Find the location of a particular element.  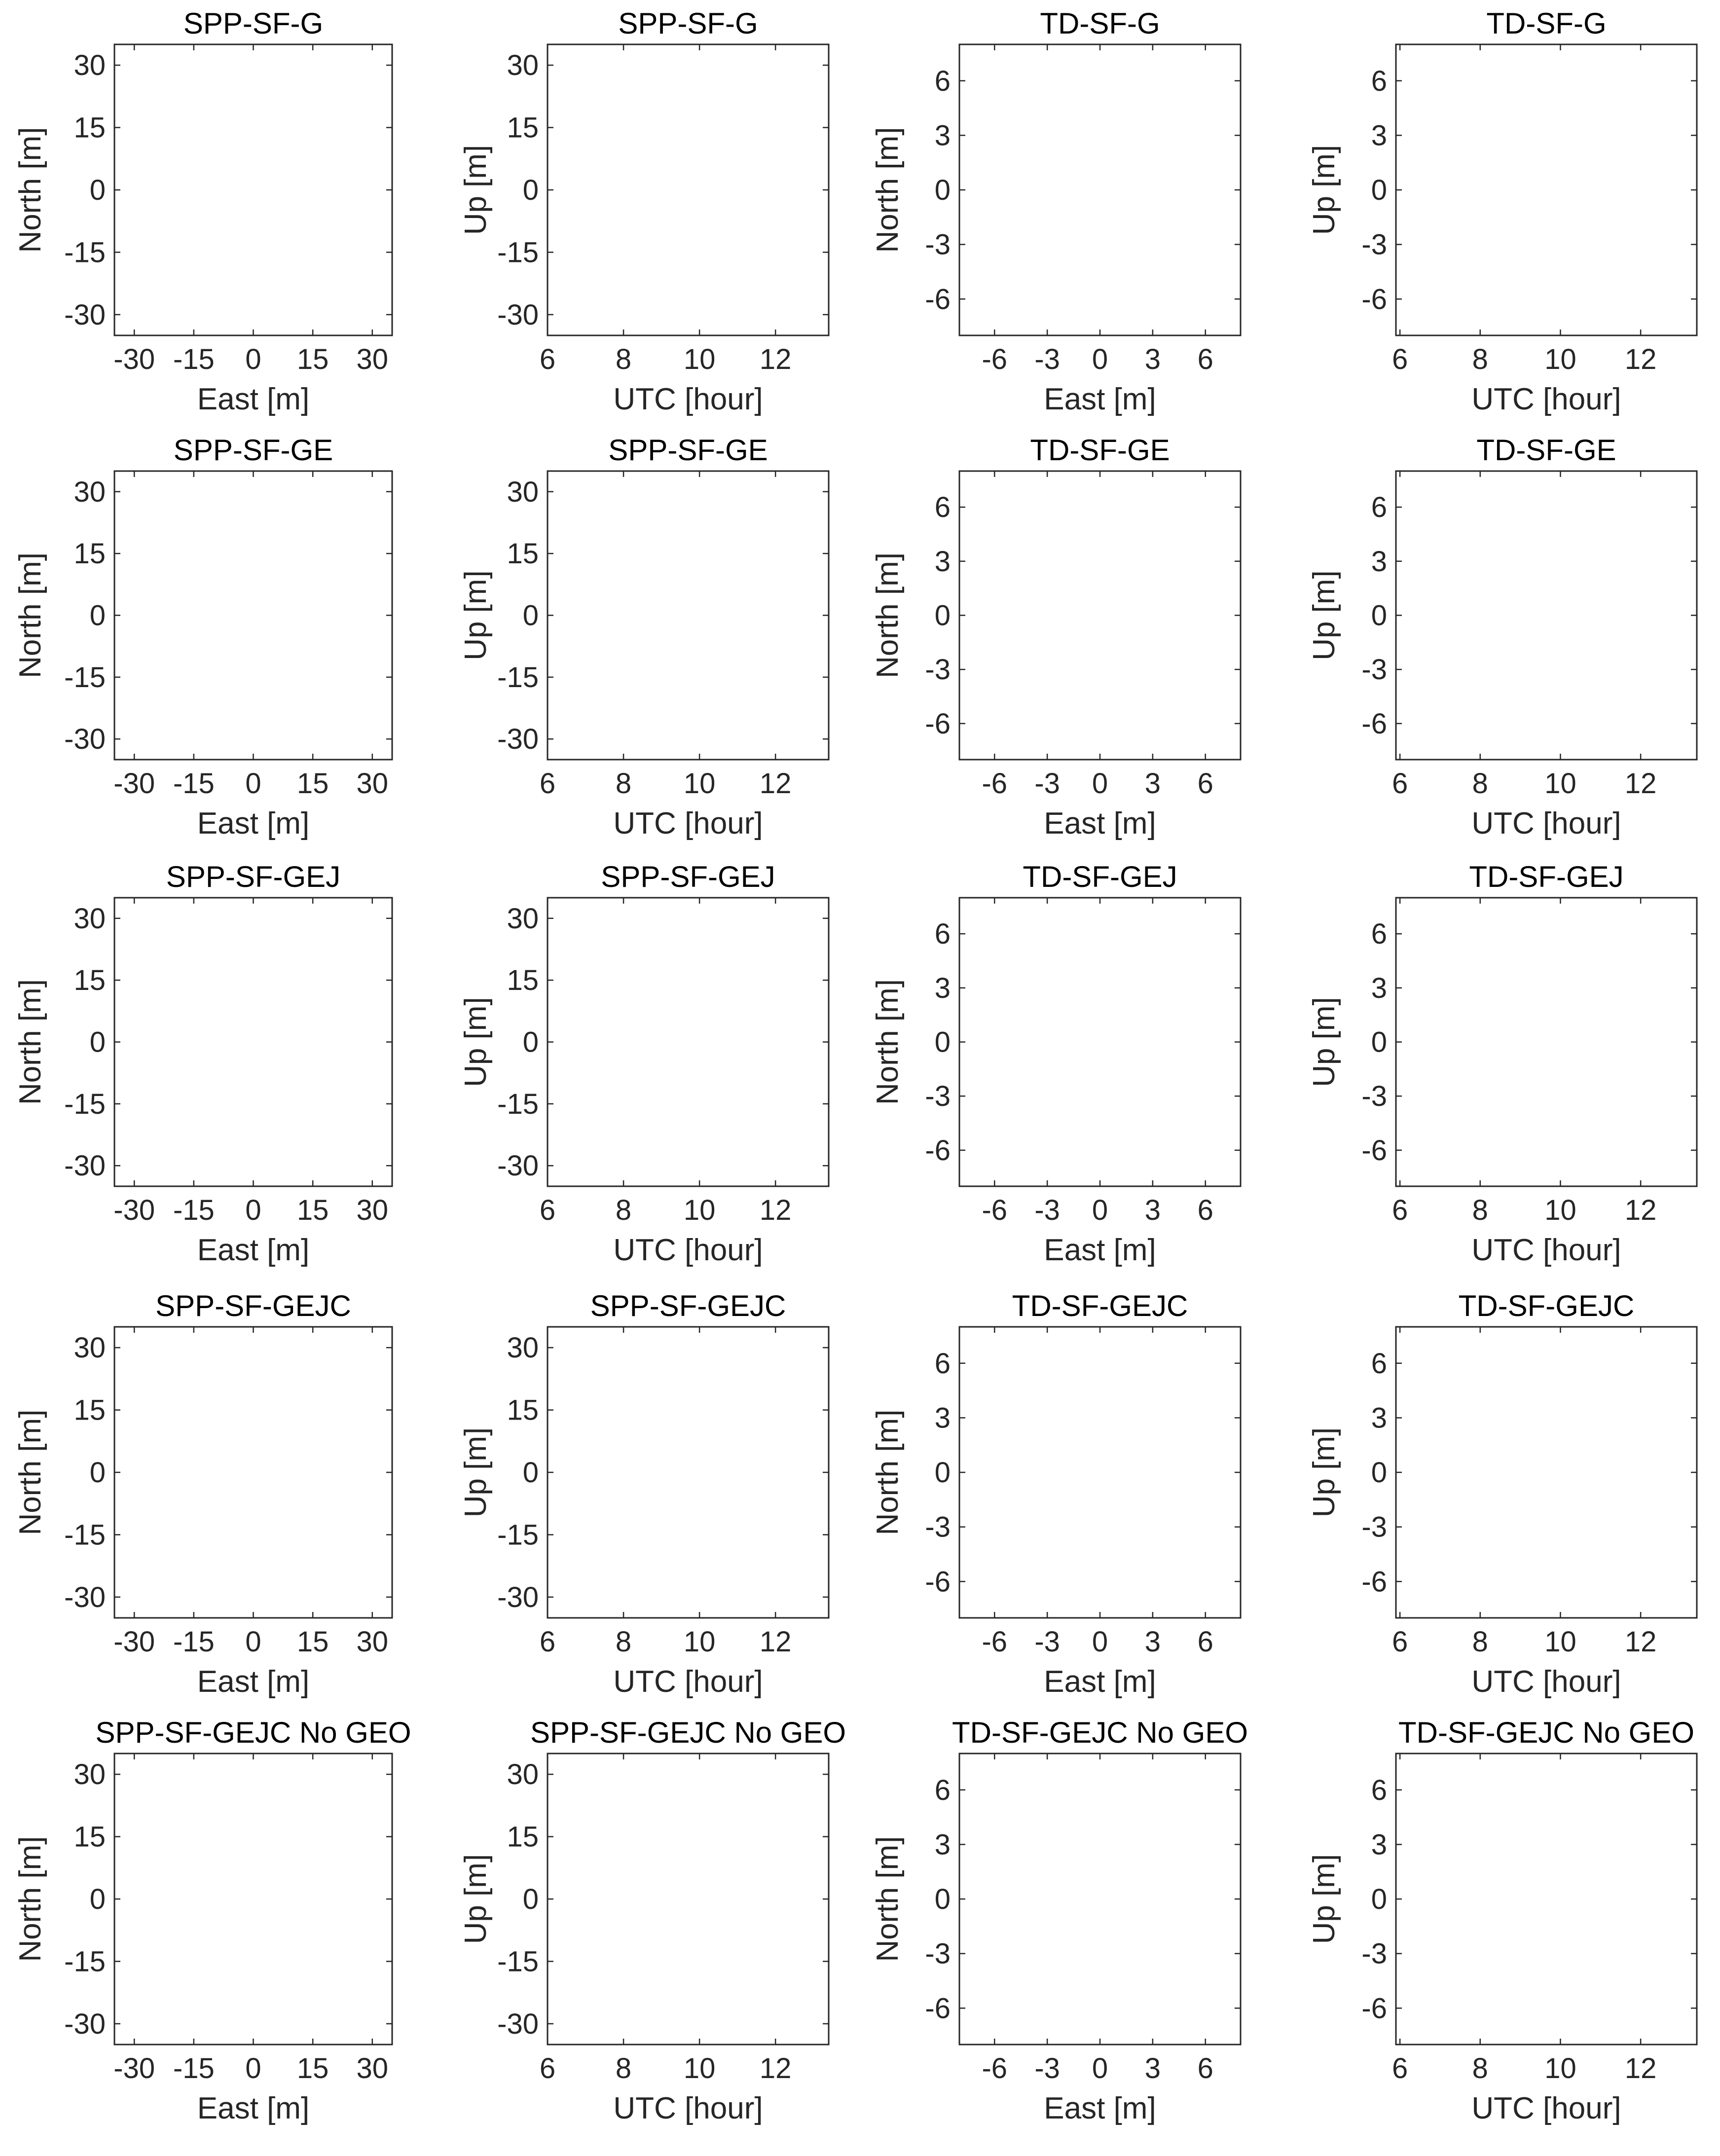

chart-panel-4: 6 8 10 12 -6 -3 0 3 6 TD-SF-G UTC [hour] Up [m] is located at coordinates (1503, 212).